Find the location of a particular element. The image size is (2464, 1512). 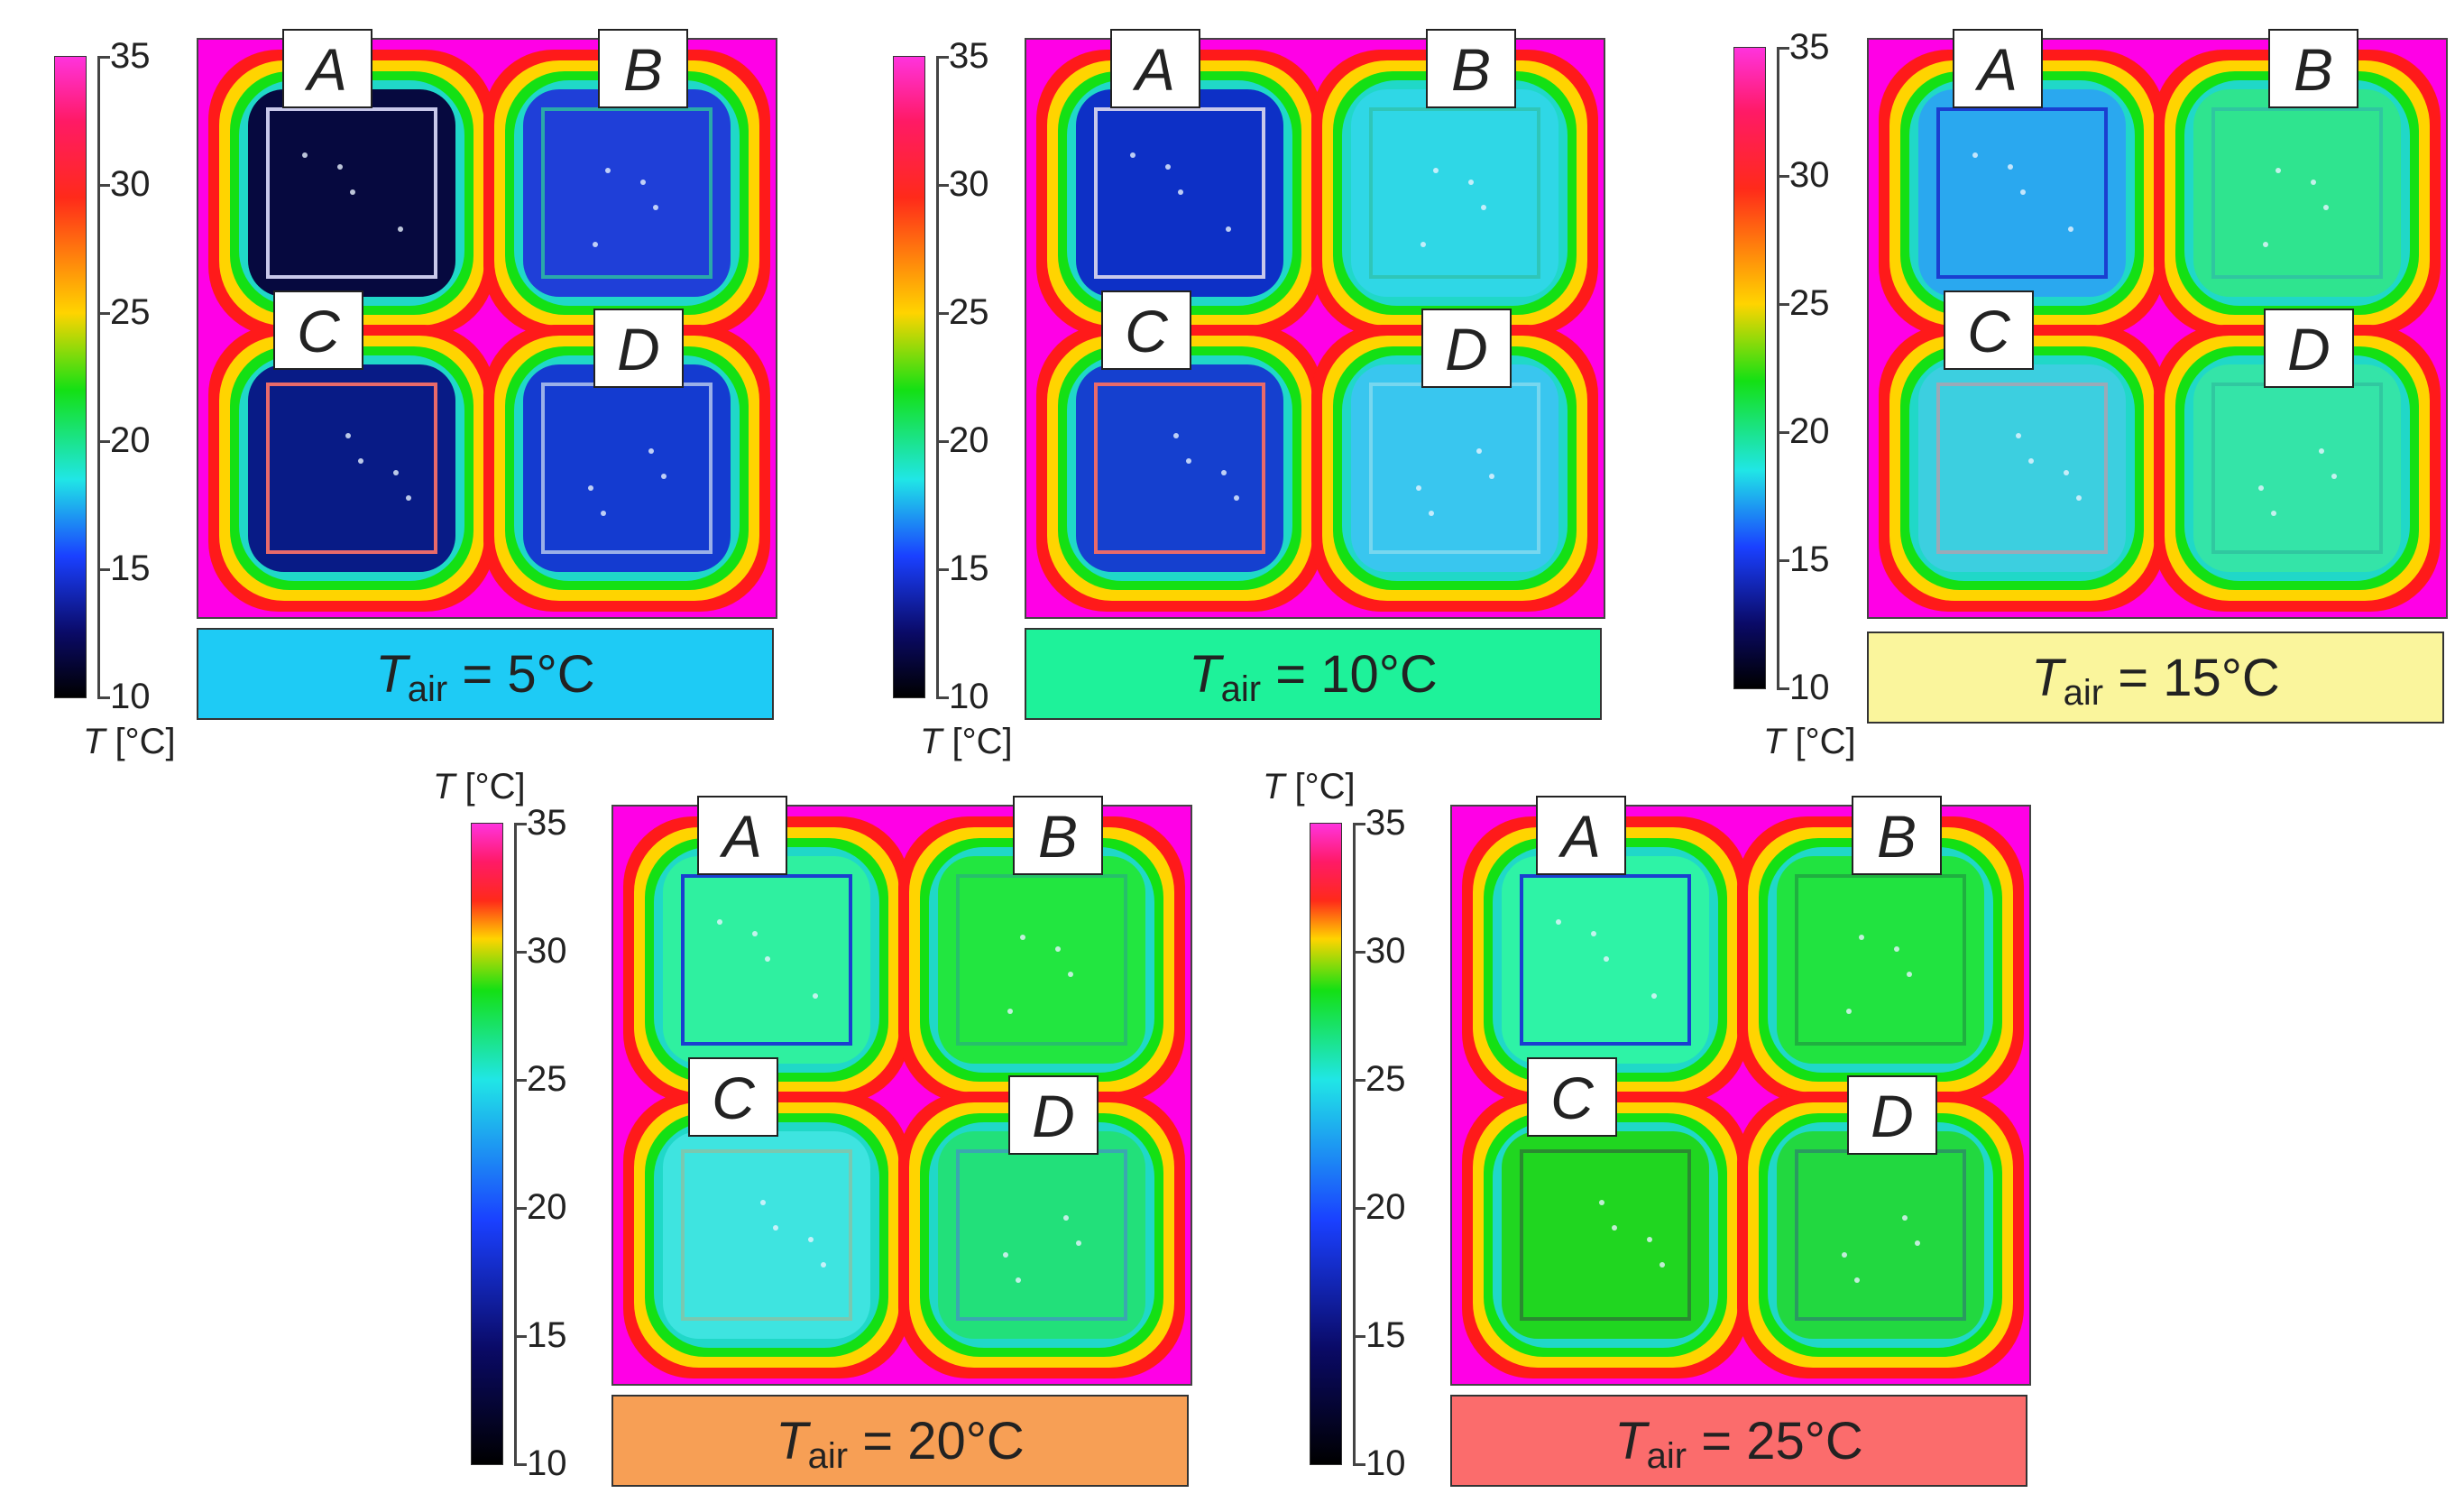

colorbar-unit-label: T [°C] is located at coordinates (1309, 787).